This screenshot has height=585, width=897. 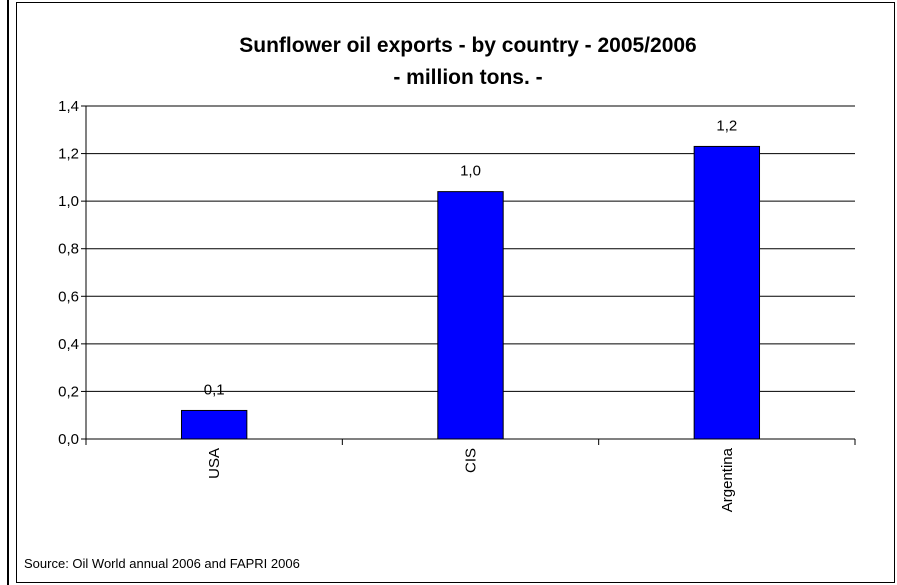 I want to click on y-tick-label: 0,4, so click(x=68, y=344).